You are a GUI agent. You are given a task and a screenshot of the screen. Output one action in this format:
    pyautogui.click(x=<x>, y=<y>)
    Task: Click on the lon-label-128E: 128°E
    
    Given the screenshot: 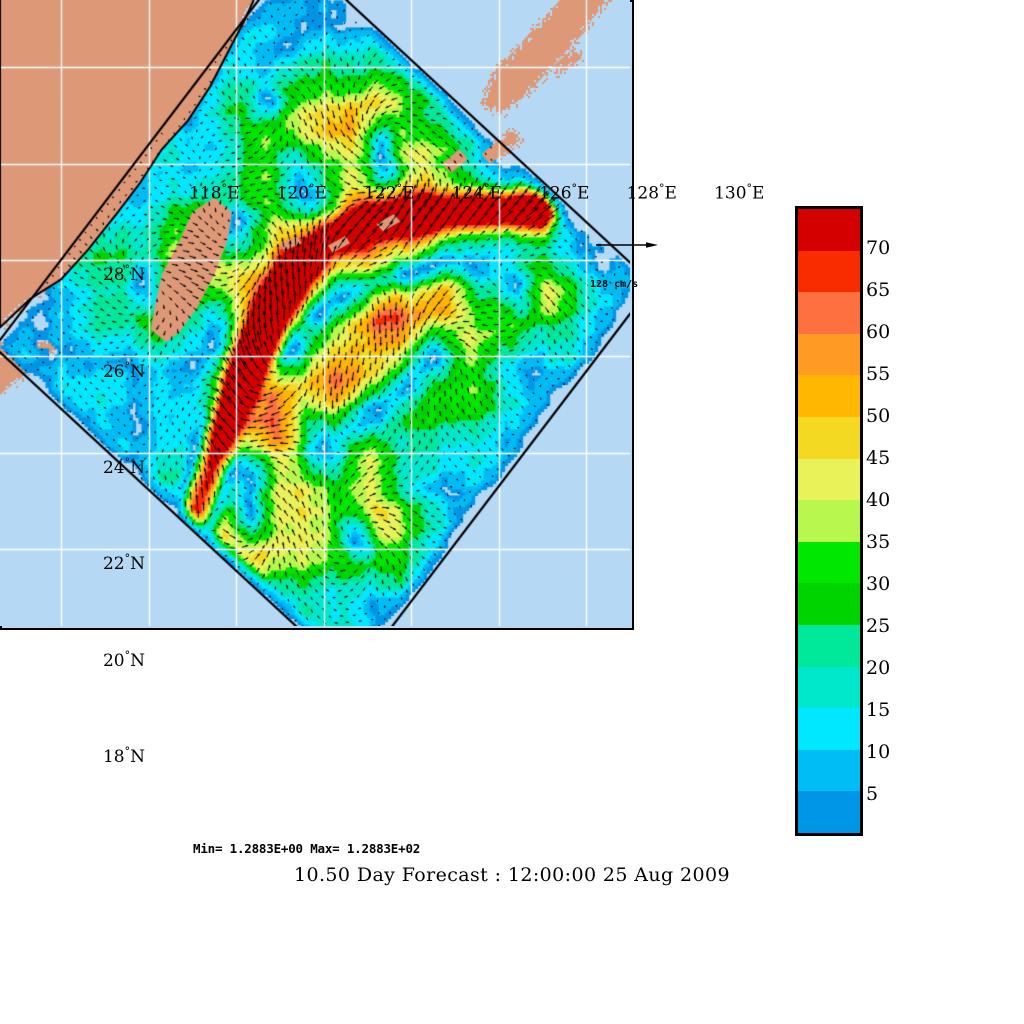 What is the action you would take?
    pyautogui.click(x=651, y=193)
    